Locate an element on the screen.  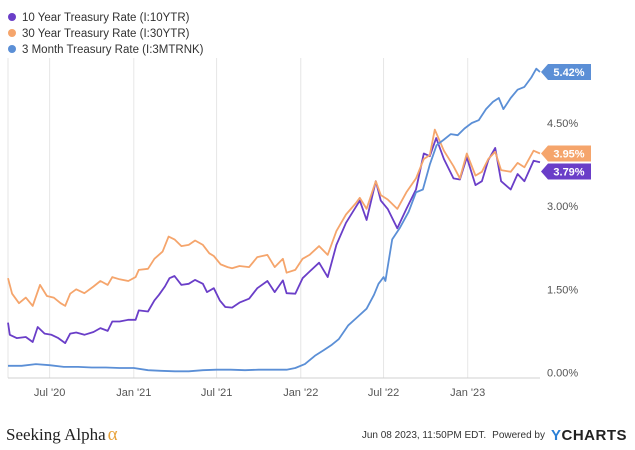
x-tick-label: Jan '23 is located at coordinates (467, 393).